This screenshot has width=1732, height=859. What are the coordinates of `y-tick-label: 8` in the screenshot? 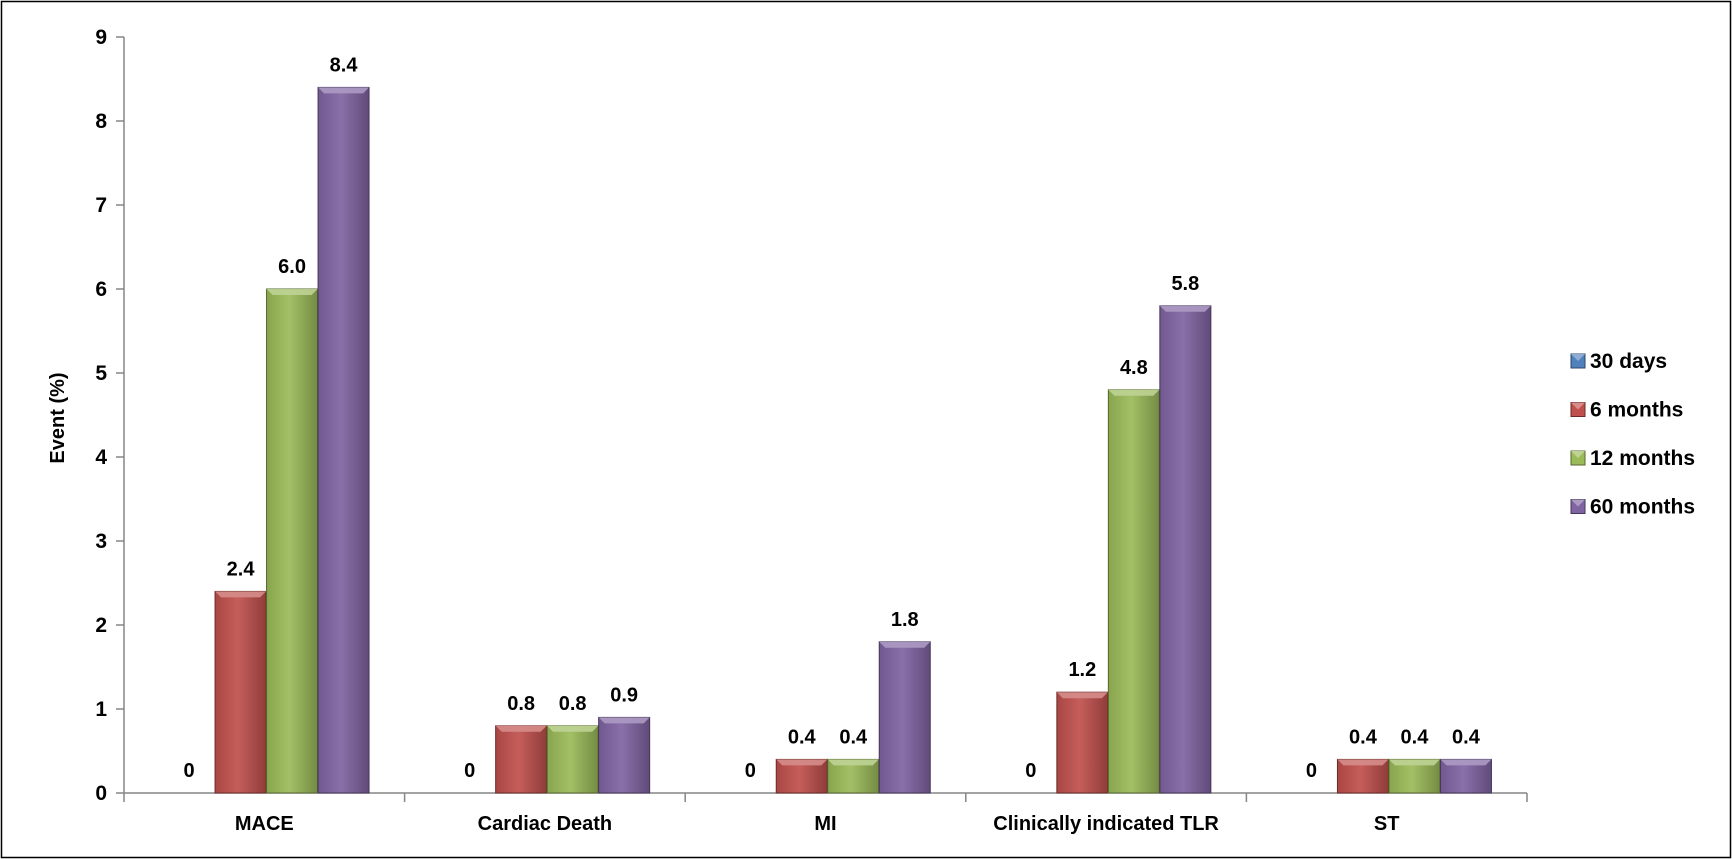 It's located at (101, 121).